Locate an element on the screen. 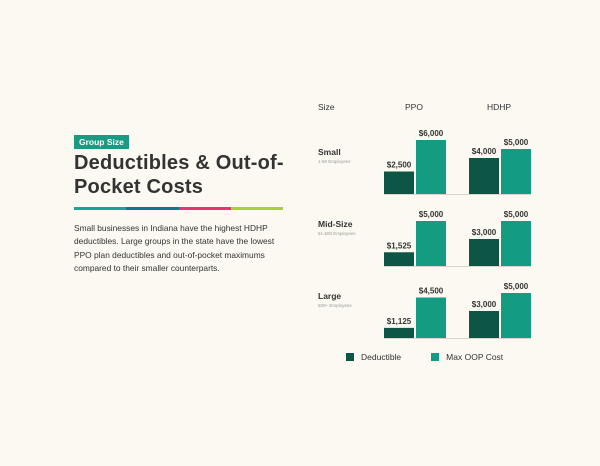 The image size is (600, 466). label-small-ppo-max-oop: $6,000 is located at coordinates (431, 133).